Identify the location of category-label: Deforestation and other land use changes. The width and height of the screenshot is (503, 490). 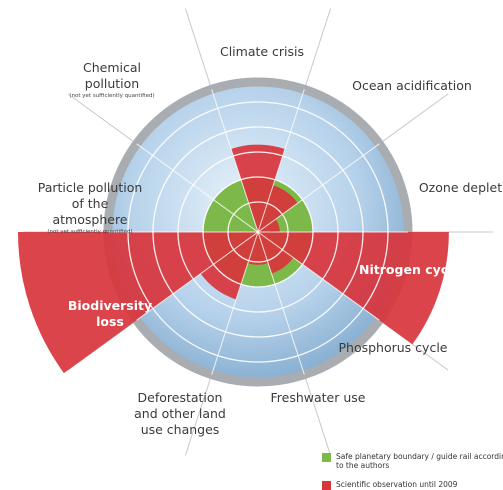
(180, 414).